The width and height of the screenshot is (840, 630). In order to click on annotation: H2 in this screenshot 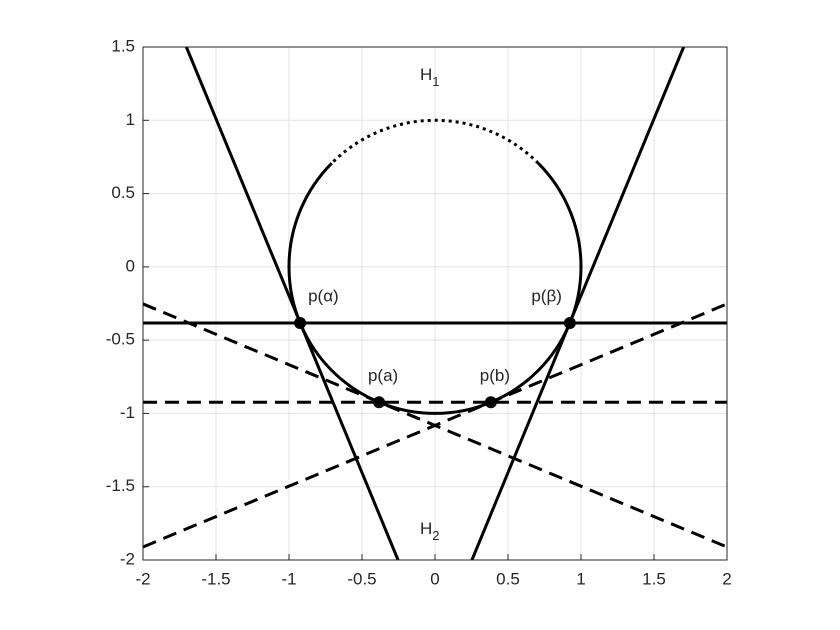, I will do `click(430, 531)`.